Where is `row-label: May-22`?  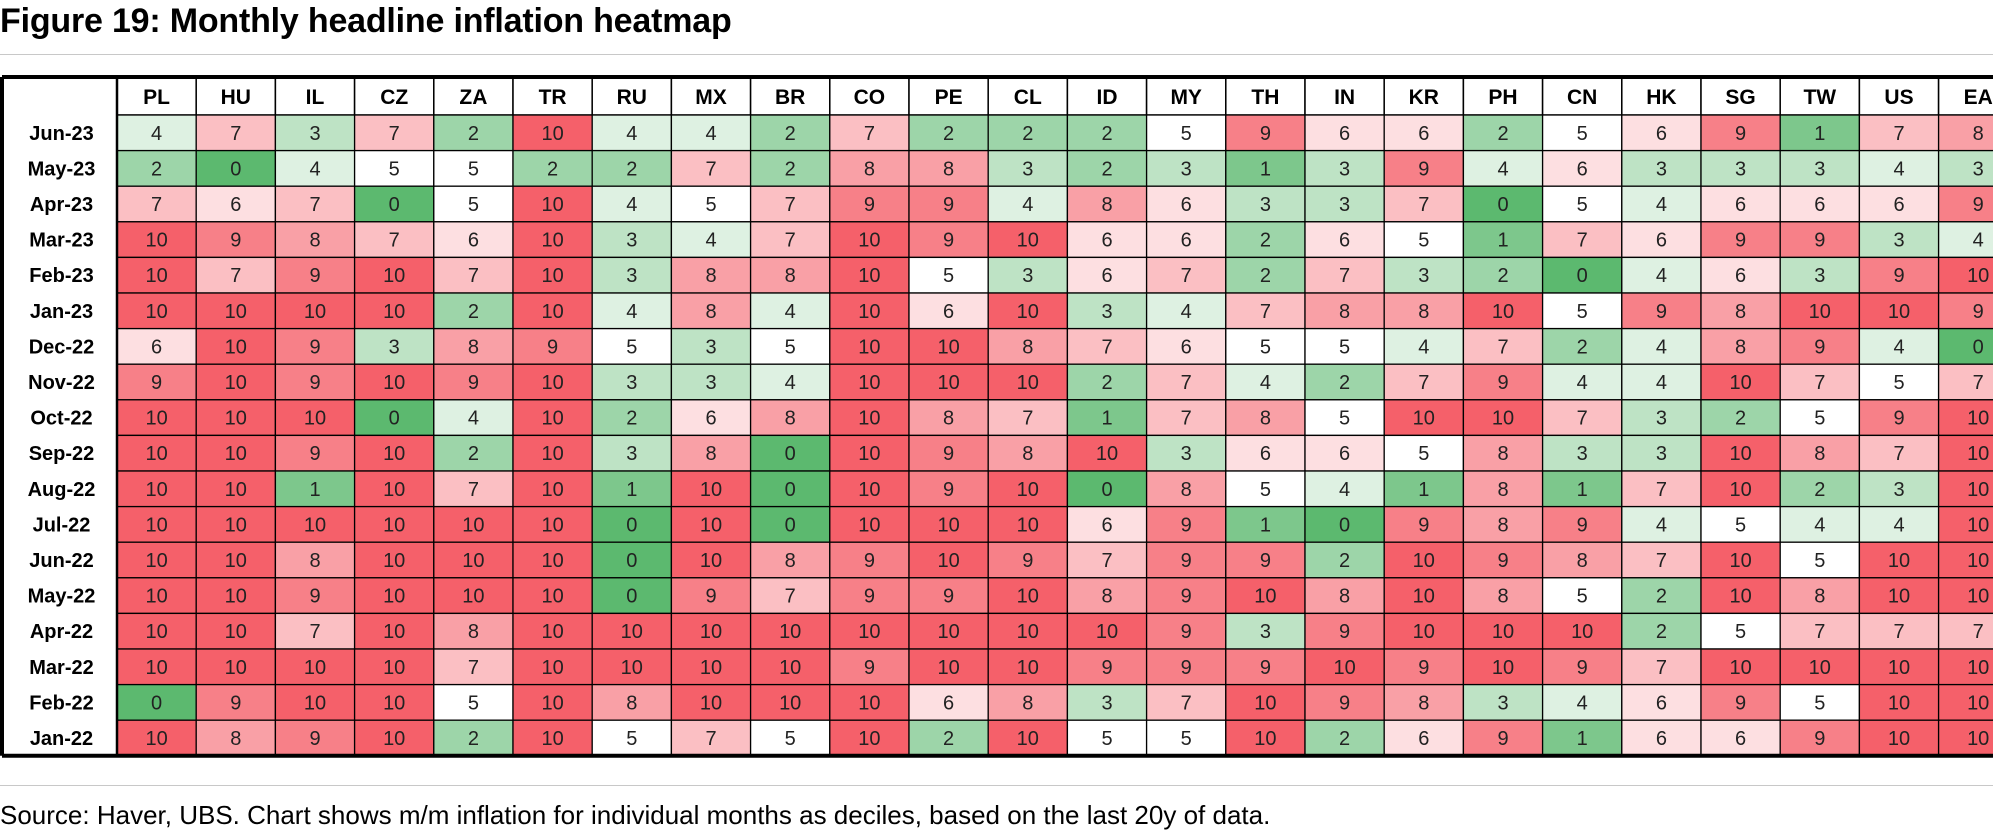 row-label: May-22 is located at coordinates (62, 597).